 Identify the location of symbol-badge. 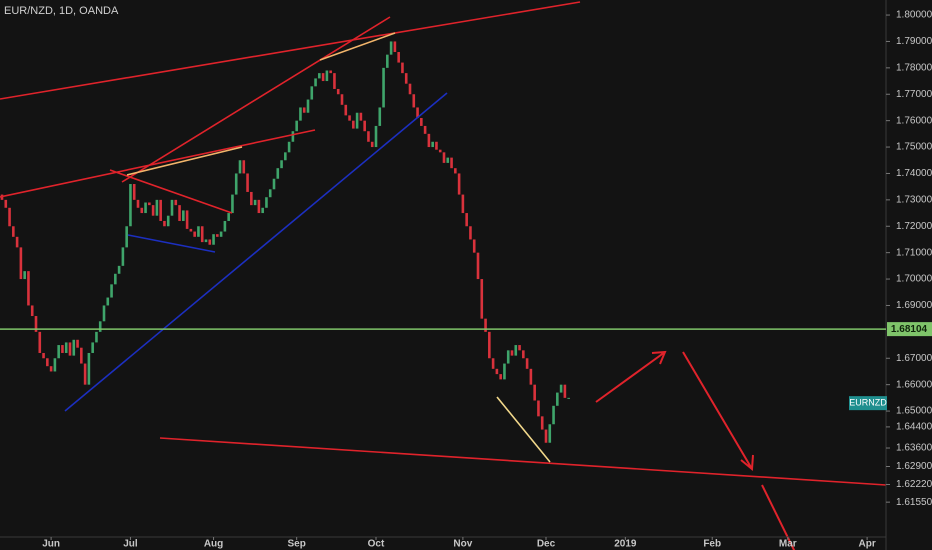
(868, 403).